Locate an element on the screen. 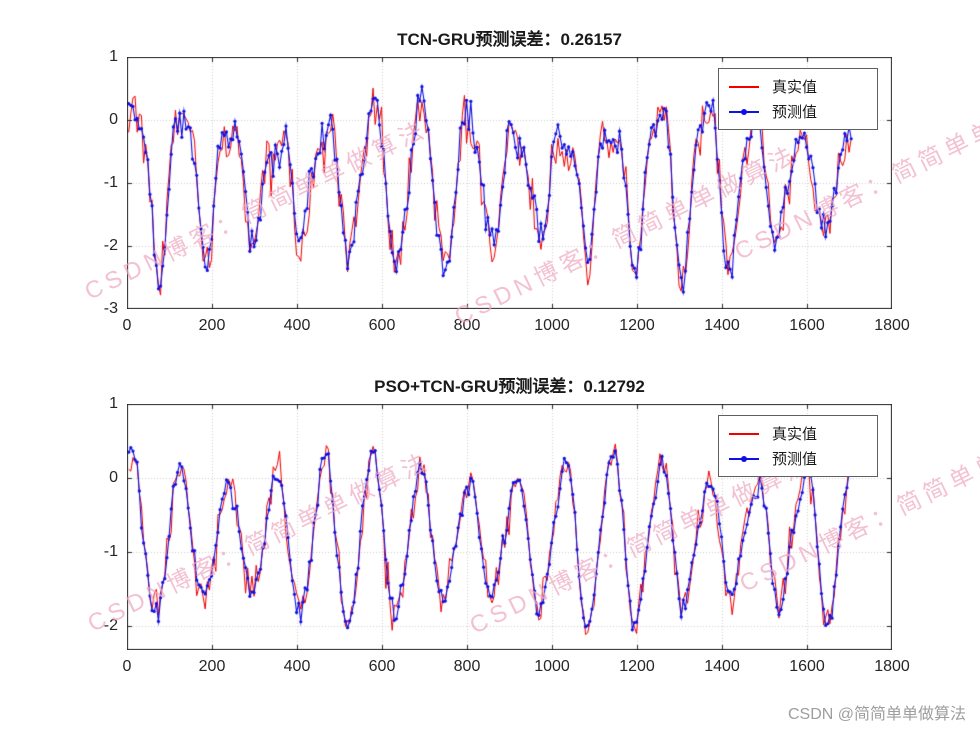  chart-title-pso-tcn-gru: PSO+TCN-GRU预测误差：0.12792 is located at coordinates (509, 386).